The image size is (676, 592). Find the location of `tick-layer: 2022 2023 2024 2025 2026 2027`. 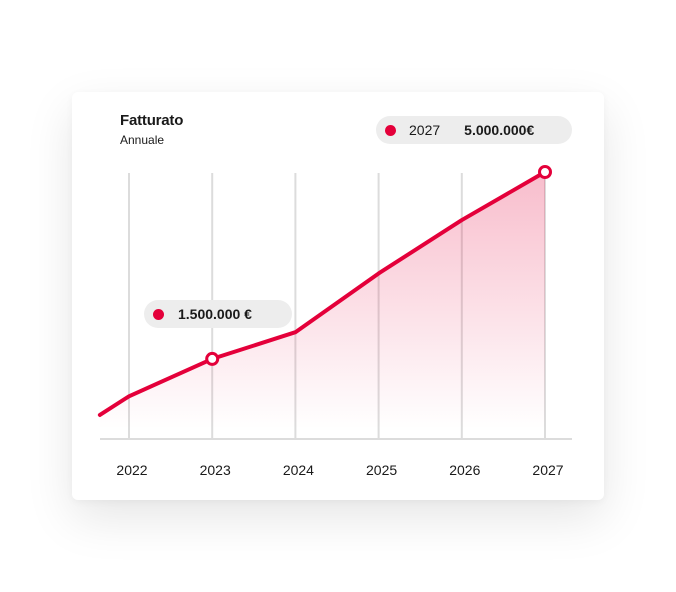

tick-layer: 2022 2023 2024 2025 2026 2027 is located at coordinates (339, 470).